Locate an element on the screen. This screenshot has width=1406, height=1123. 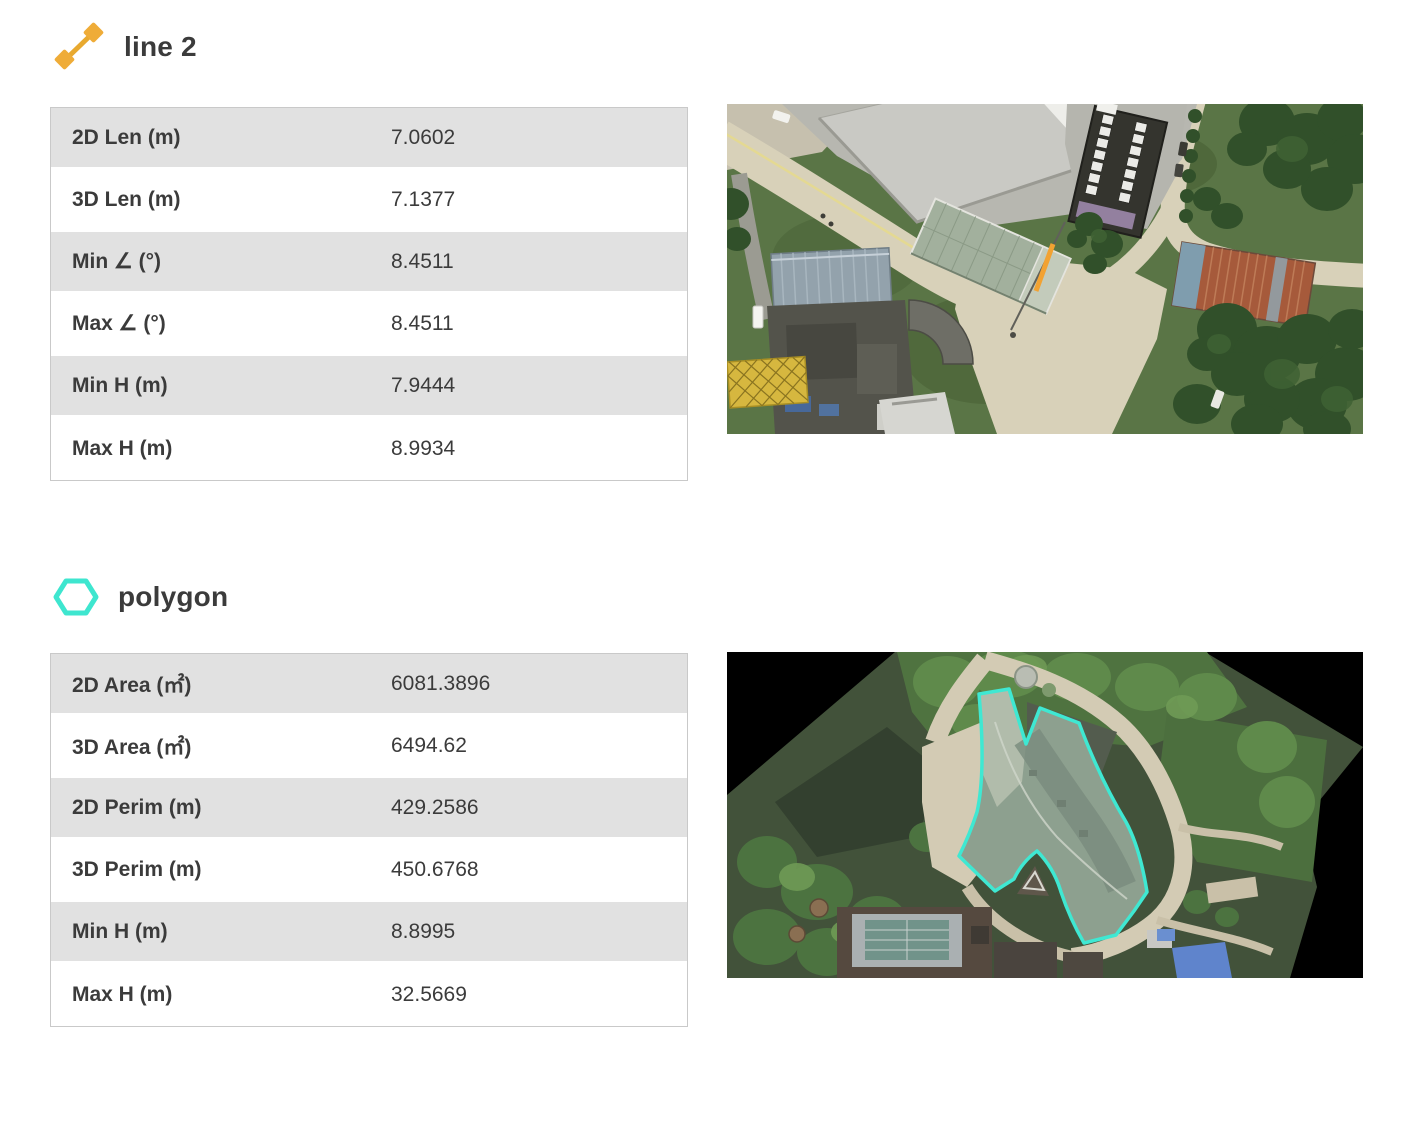
table-row: 3D Perim (m) 450.6768 is located at coordinates (369, 871).